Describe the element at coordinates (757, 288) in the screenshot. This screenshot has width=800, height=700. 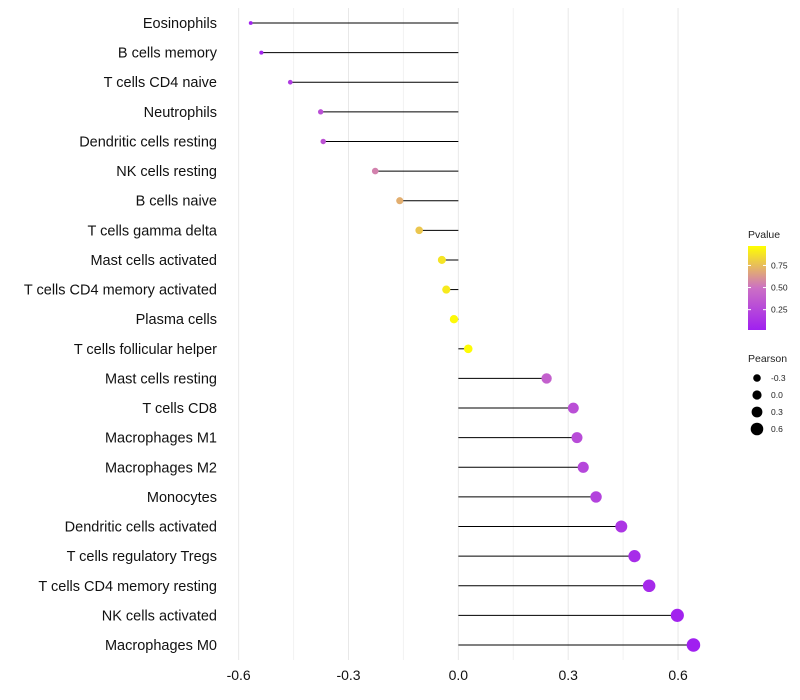
I see `legend-colorbar` at that location.